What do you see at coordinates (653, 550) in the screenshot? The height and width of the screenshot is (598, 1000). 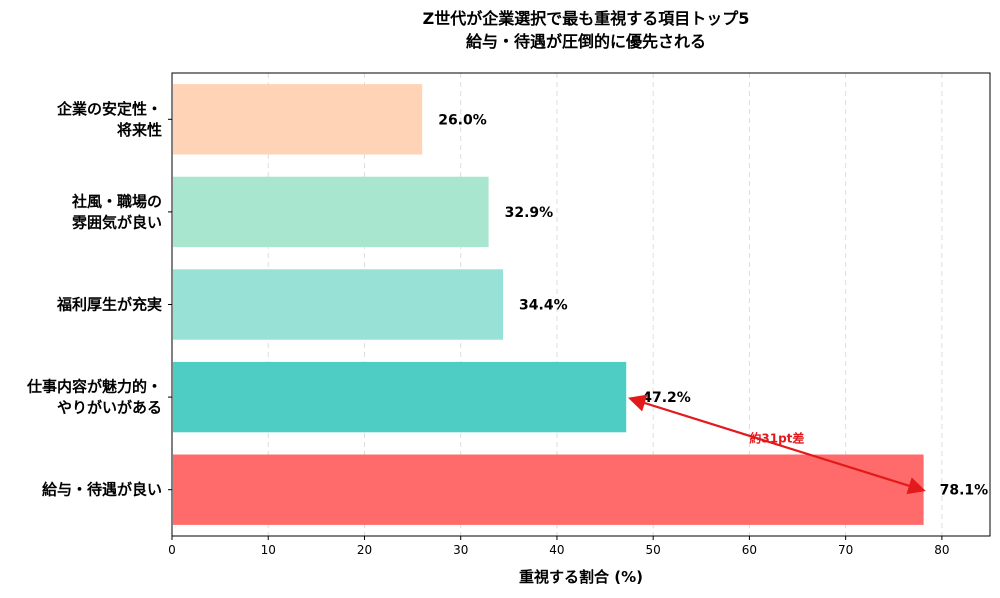 I see `x-tick-label: 50` at bounding box center [653, 550].